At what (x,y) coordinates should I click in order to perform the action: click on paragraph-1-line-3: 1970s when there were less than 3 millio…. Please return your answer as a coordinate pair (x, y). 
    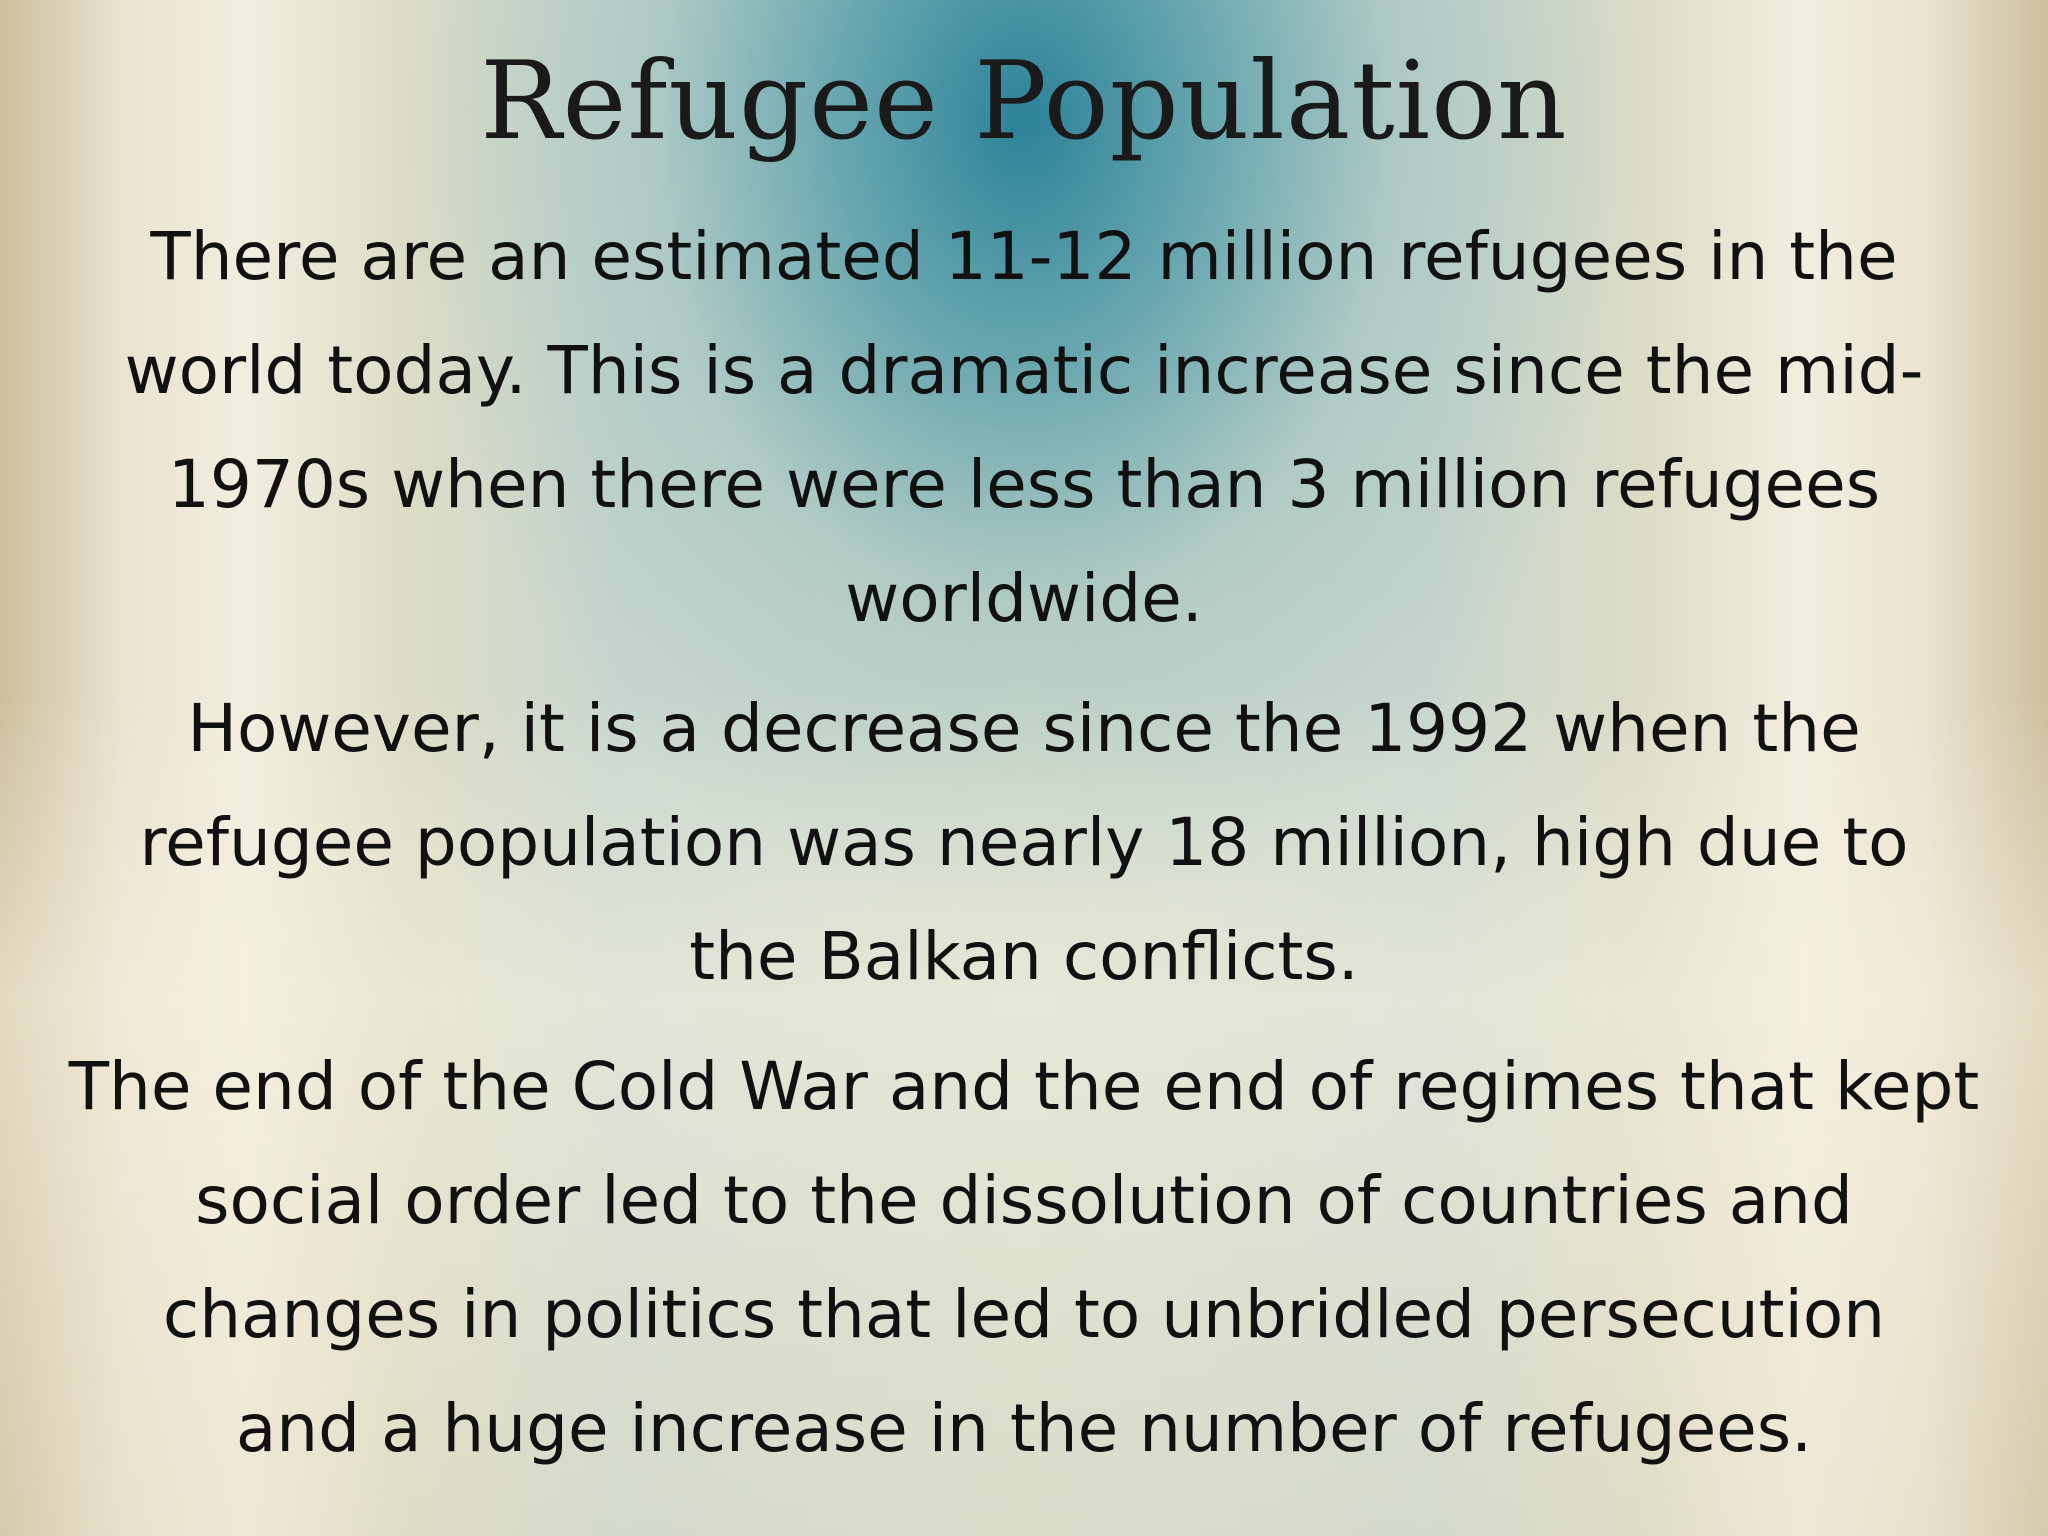
    Looking at the image, I should click on (1024, 484).